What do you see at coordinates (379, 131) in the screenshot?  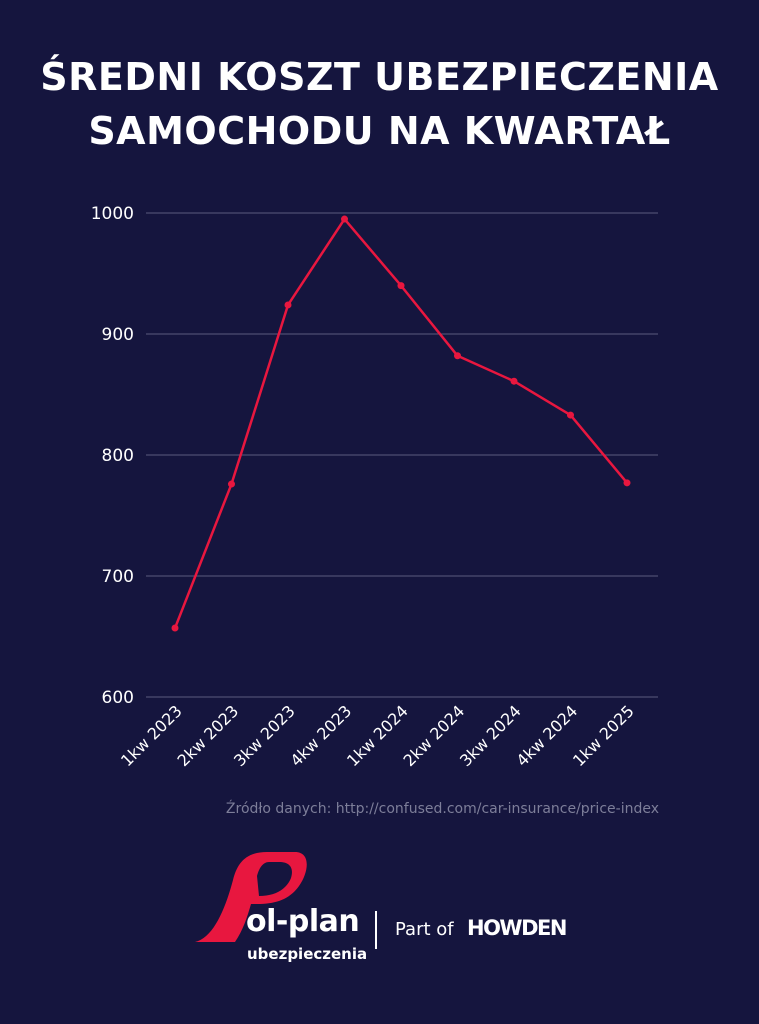 I see `chart-title-line-2: SAMOCHODU NA KWARTAŁ` at bounding box center [379, 131].